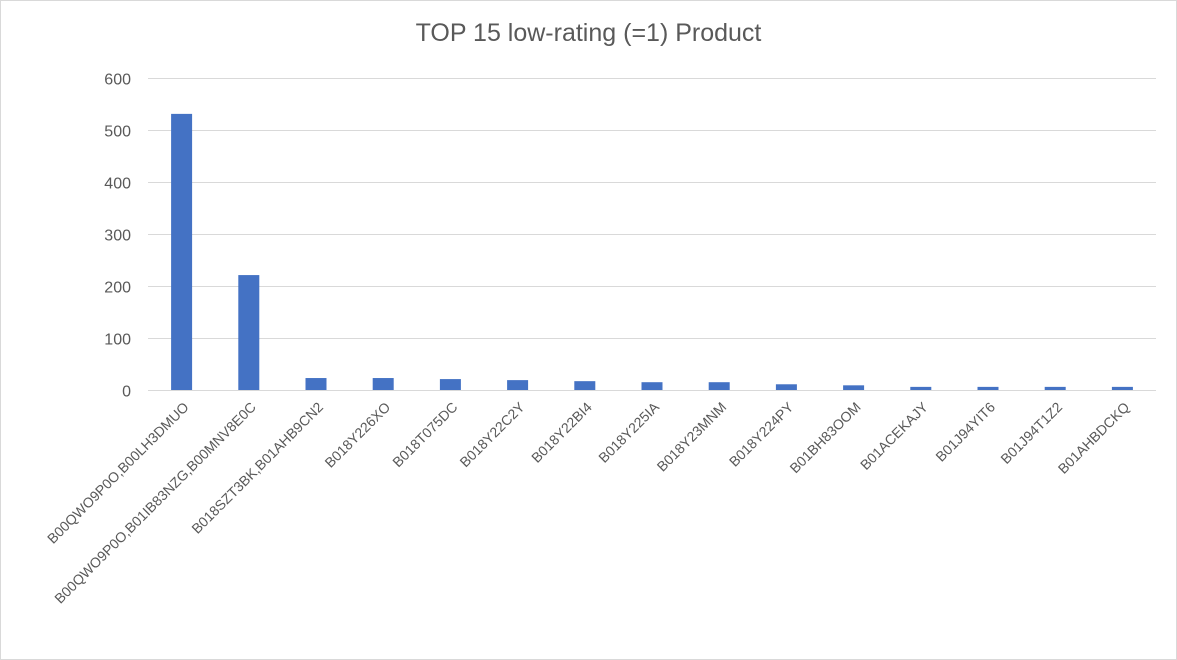 The height and width of the screenshot is (660, 1177). Describe the element at coordinates (894, 435) in the screenshot. I see `x-tick-label: B01ACEKAJY` at that location.